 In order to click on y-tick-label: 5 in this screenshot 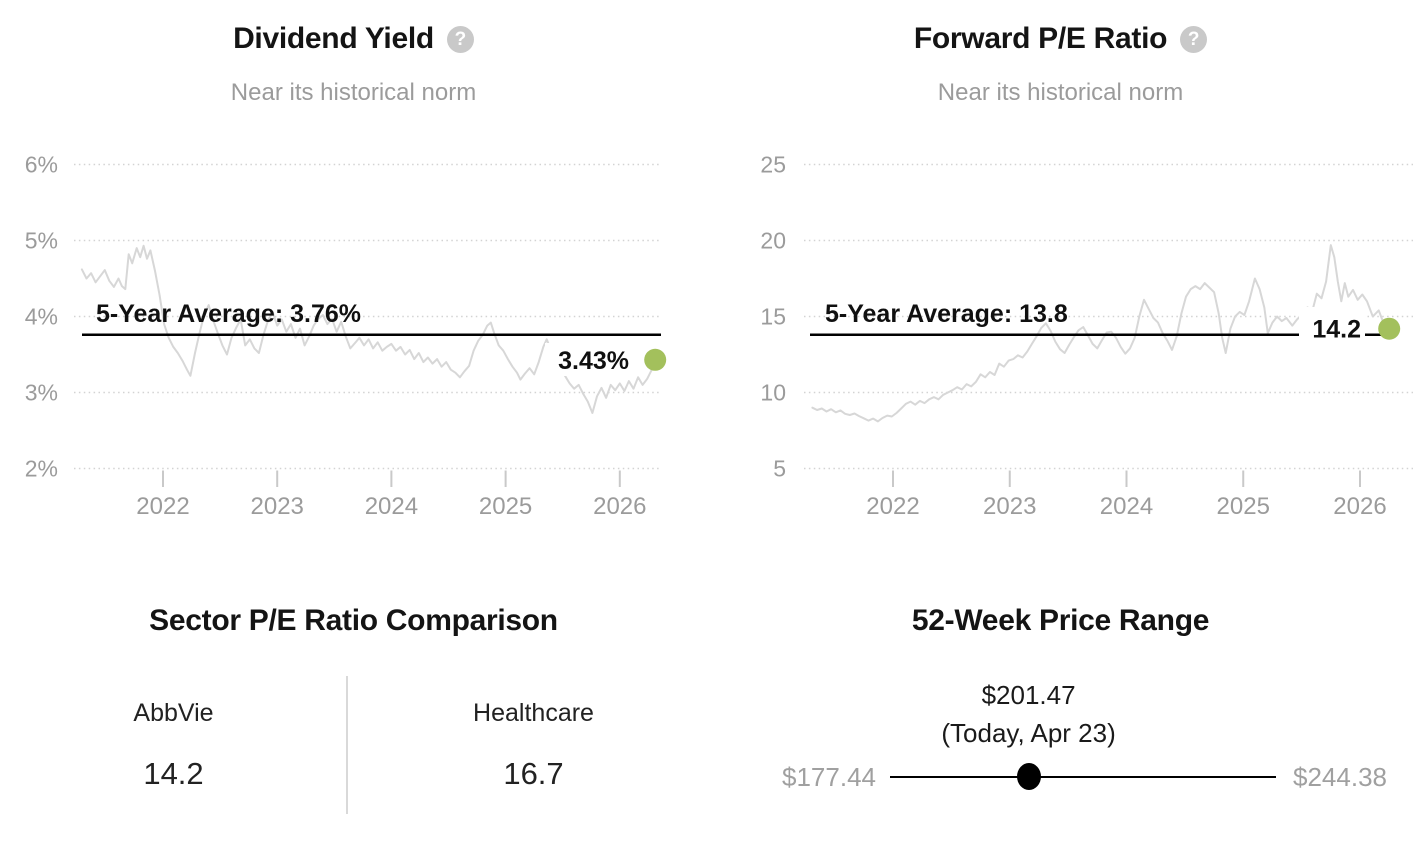, I will do `click(779, 469)`.